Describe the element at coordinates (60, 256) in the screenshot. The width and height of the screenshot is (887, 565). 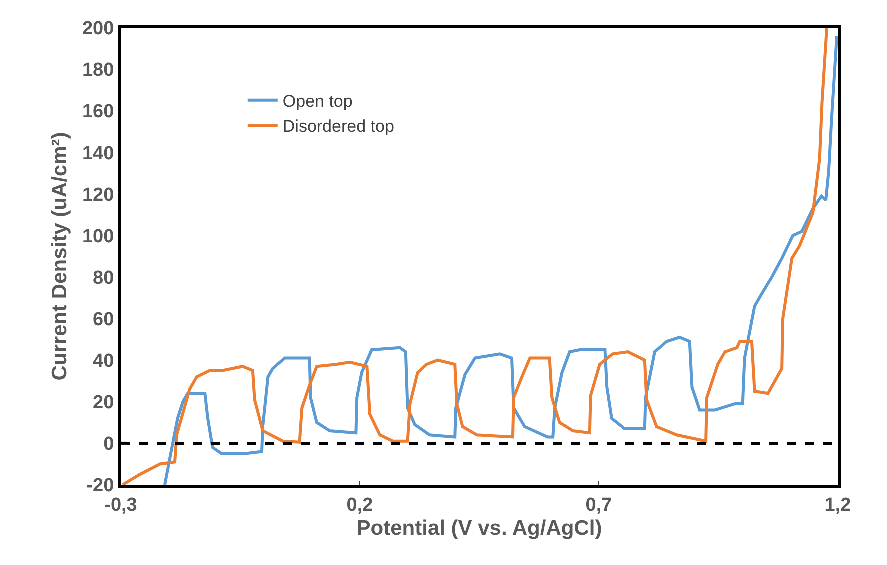
I see `y-axis-title: Current Density (uA/cm²)` at that location.